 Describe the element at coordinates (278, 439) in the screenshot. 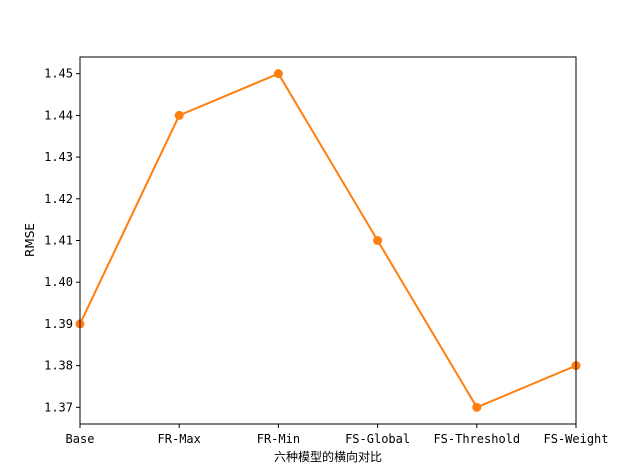

I see `x-tick-label: FR-Min` at that location.